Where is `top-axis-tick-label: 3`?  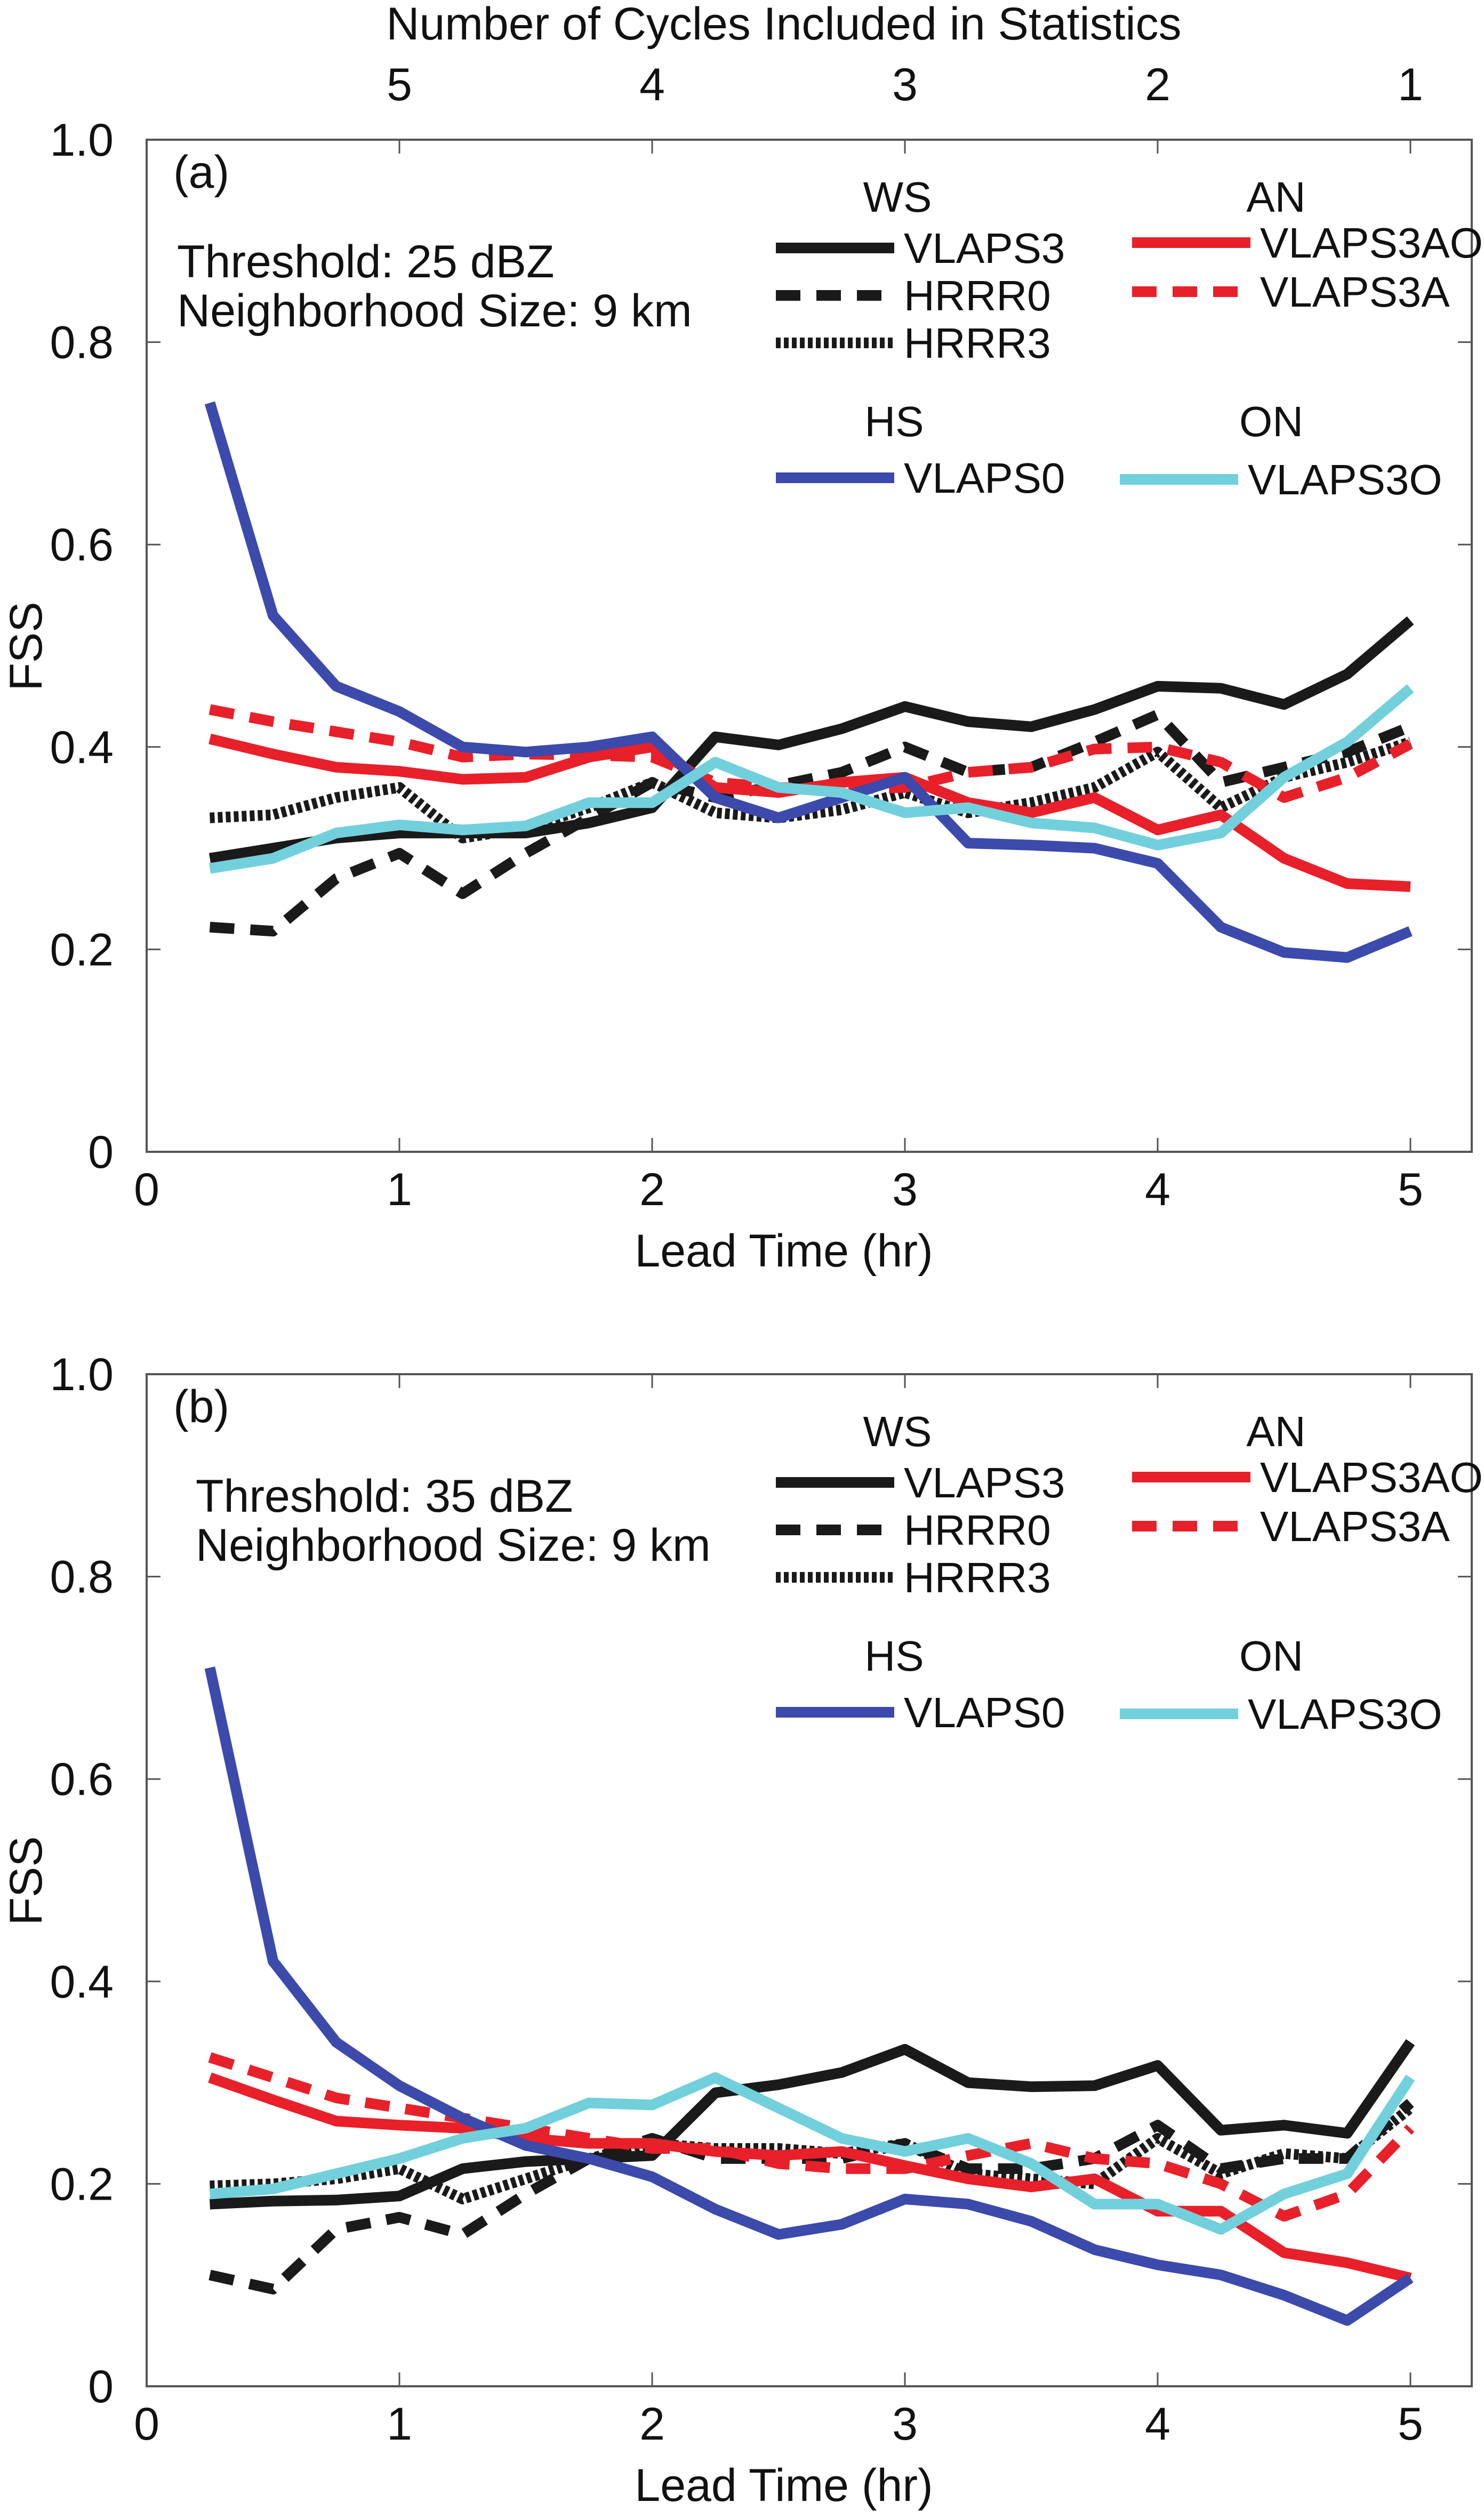 top-axis-tick-label: 3 is located at coordinates (905, 84).